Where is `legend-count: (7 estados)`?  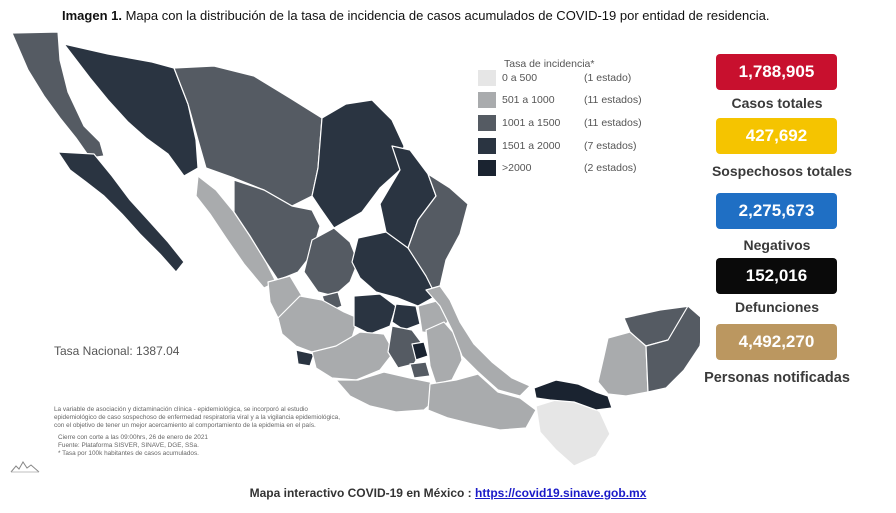 legend-count: (7 estados) is located at coordinates (610, 146).